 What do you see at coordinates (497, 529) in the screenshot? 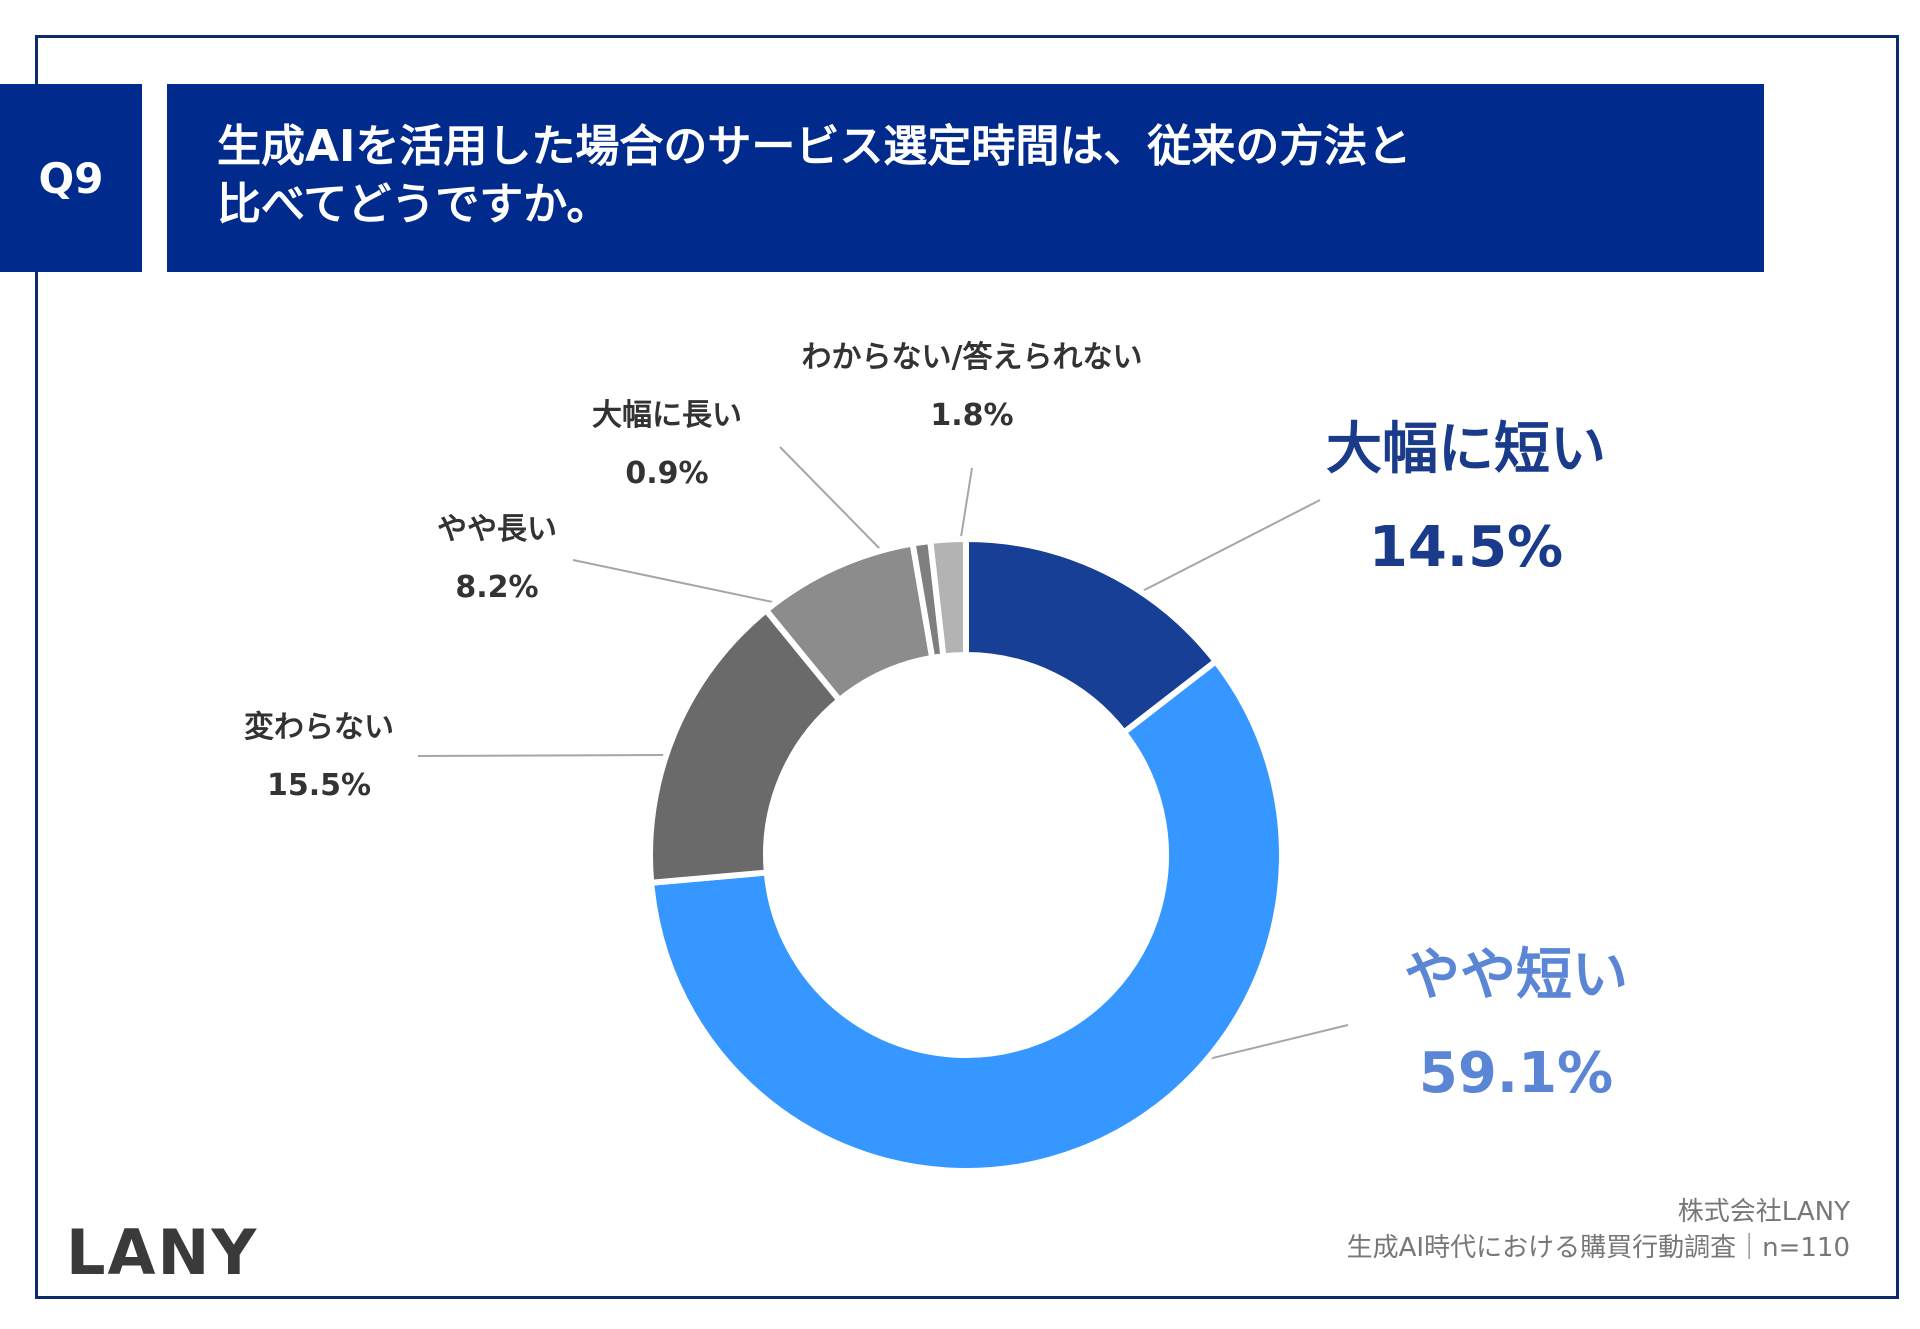
I see `label-somewhat-long-name: やや長い` at bounding box center [497, 529].